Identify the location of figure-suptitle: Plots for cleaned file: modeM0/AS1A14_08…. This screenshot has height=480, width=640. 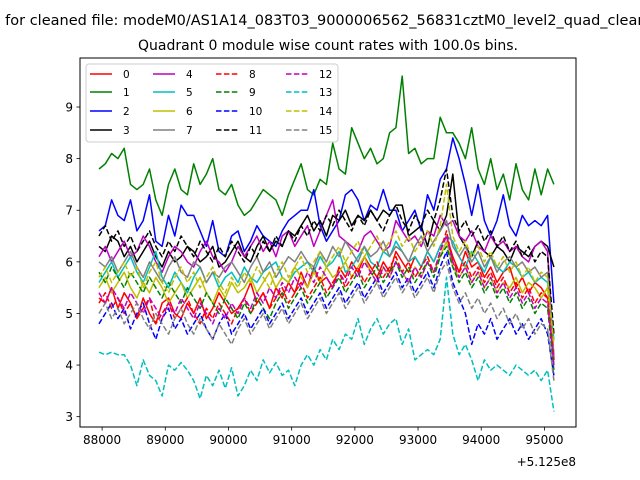
(320, 21).